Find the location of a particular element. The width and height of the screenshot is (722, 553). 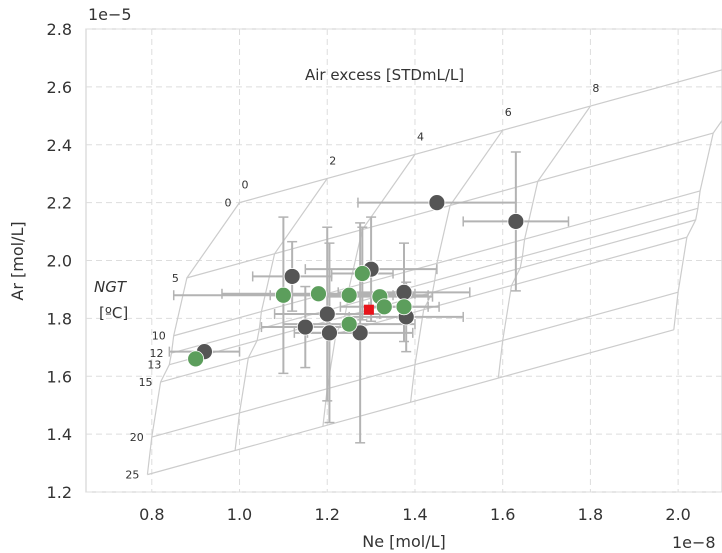

ngt-label: 12 is located at coordinates (157, 353).